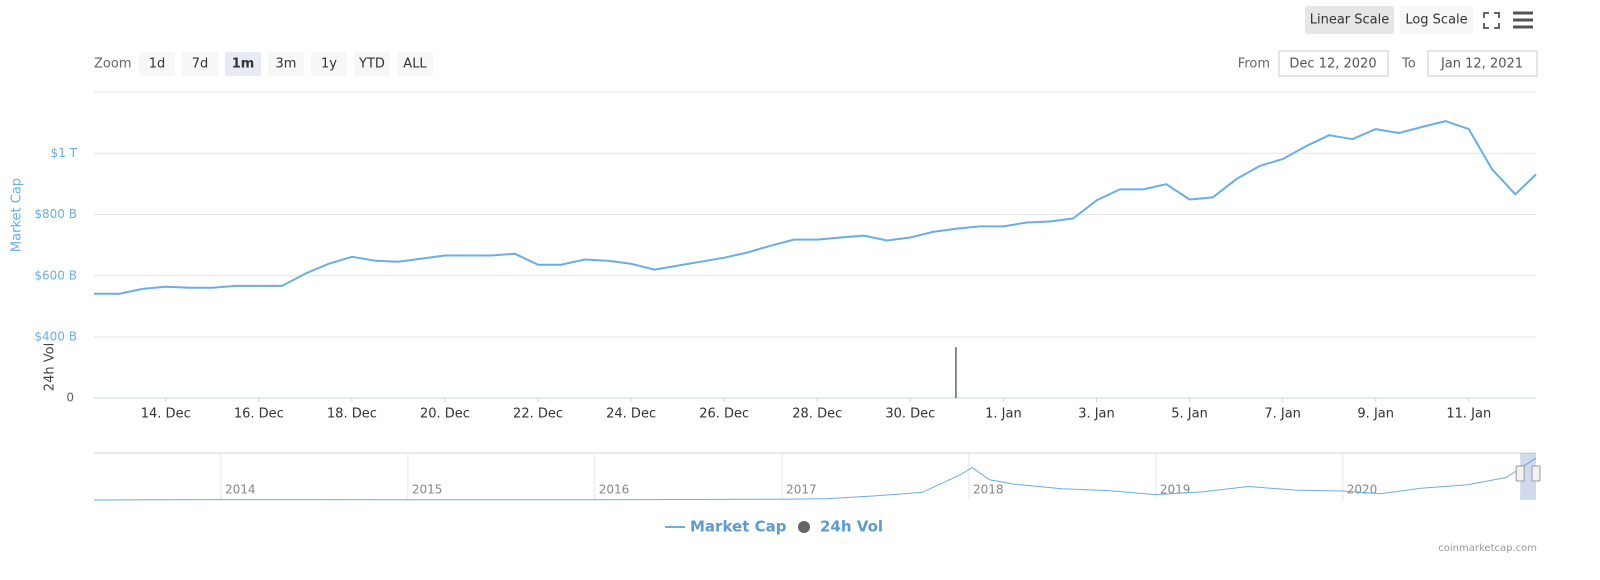 Image resolution: width=1600 pixels, height=580 pixels. Describe the element at coordinates (988, 490) in the screenshot. I see `navigator-tick-label: 2018` at that location.